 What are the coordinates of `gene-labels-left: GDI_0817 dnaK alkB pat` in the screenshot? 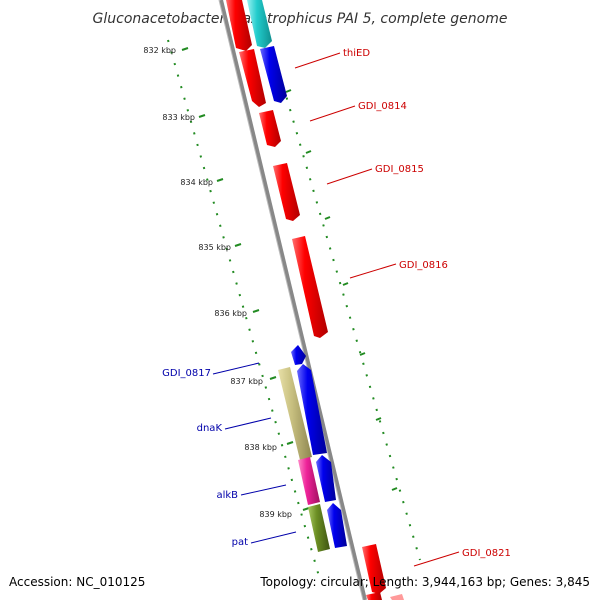 It's located at (229, 455).